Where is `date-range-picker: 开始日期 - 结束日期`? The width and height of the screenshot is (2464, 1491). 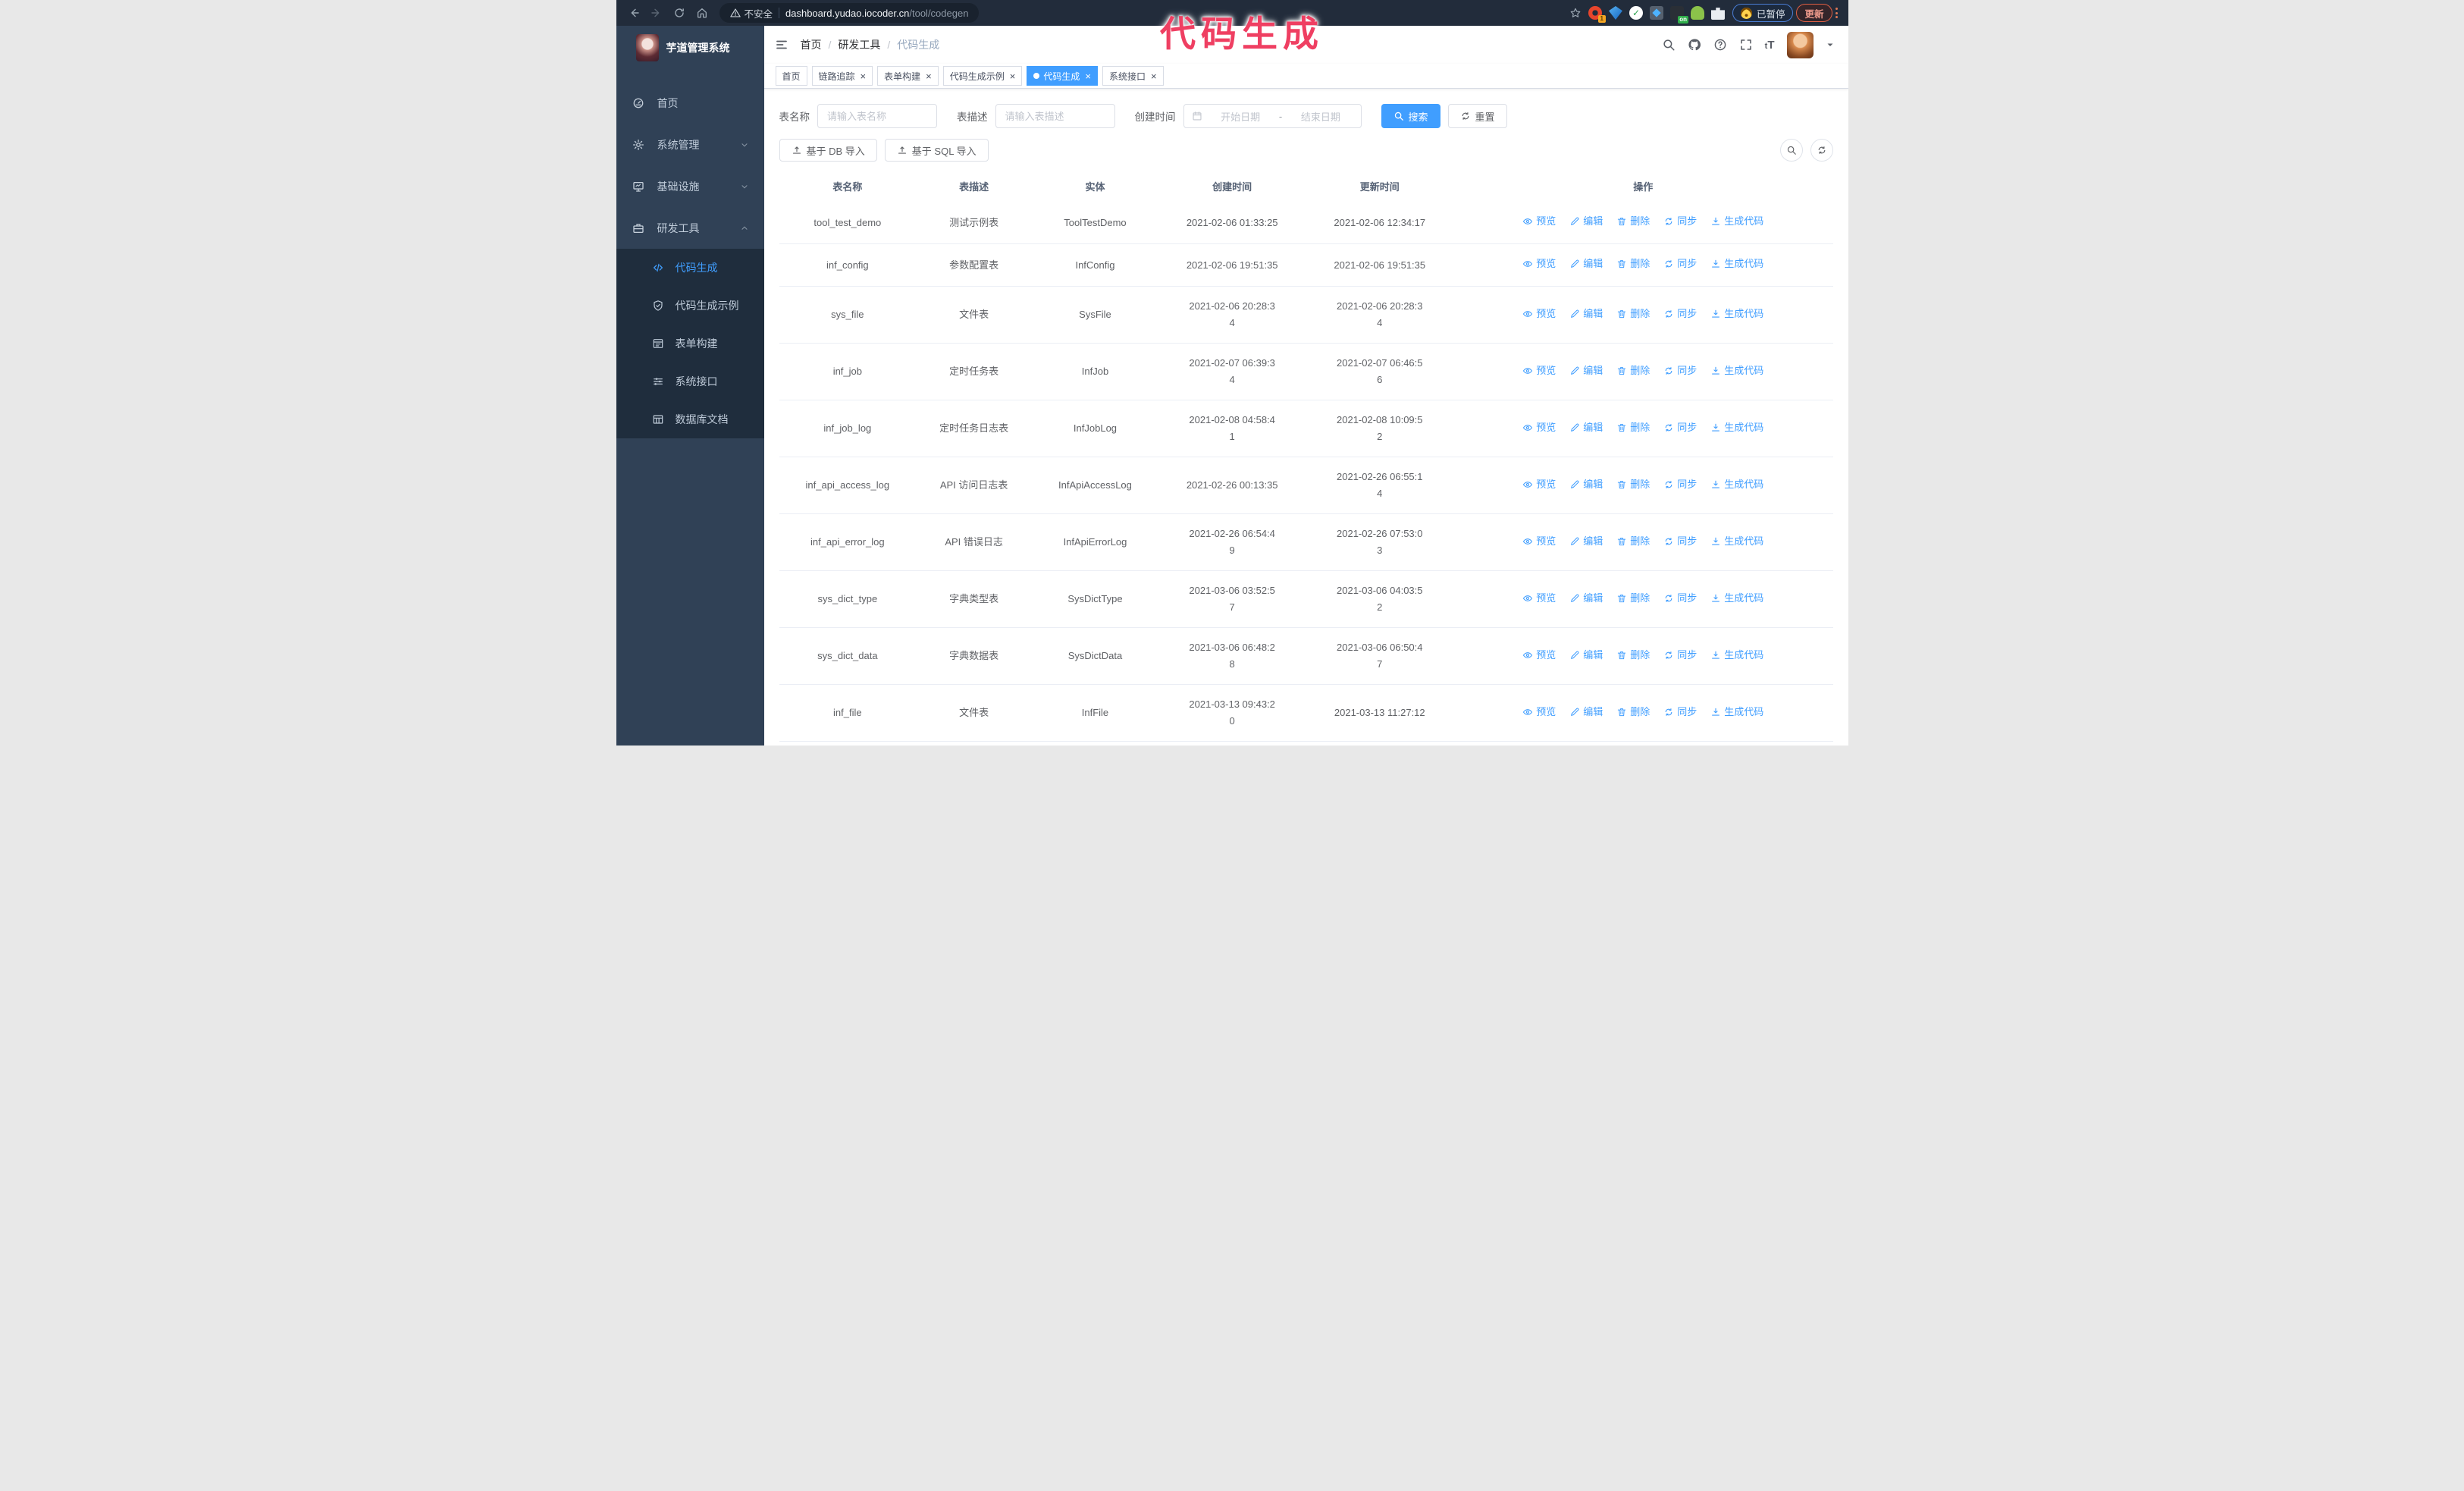 date-range-picker: 开始日期 - 结束日期 is located at coordinates (1273, 116).